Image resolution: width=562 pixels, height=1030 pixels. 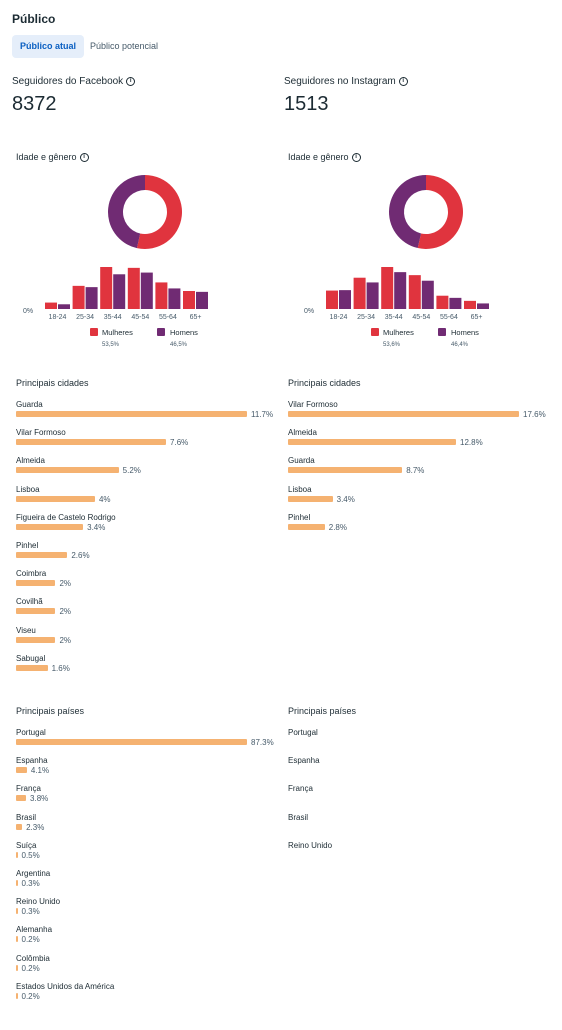 What do you see at coordinates (313, 404) in the screenshot?
I see `ig-city-label: Vilar Formoso` at bounding box center [313, 404].